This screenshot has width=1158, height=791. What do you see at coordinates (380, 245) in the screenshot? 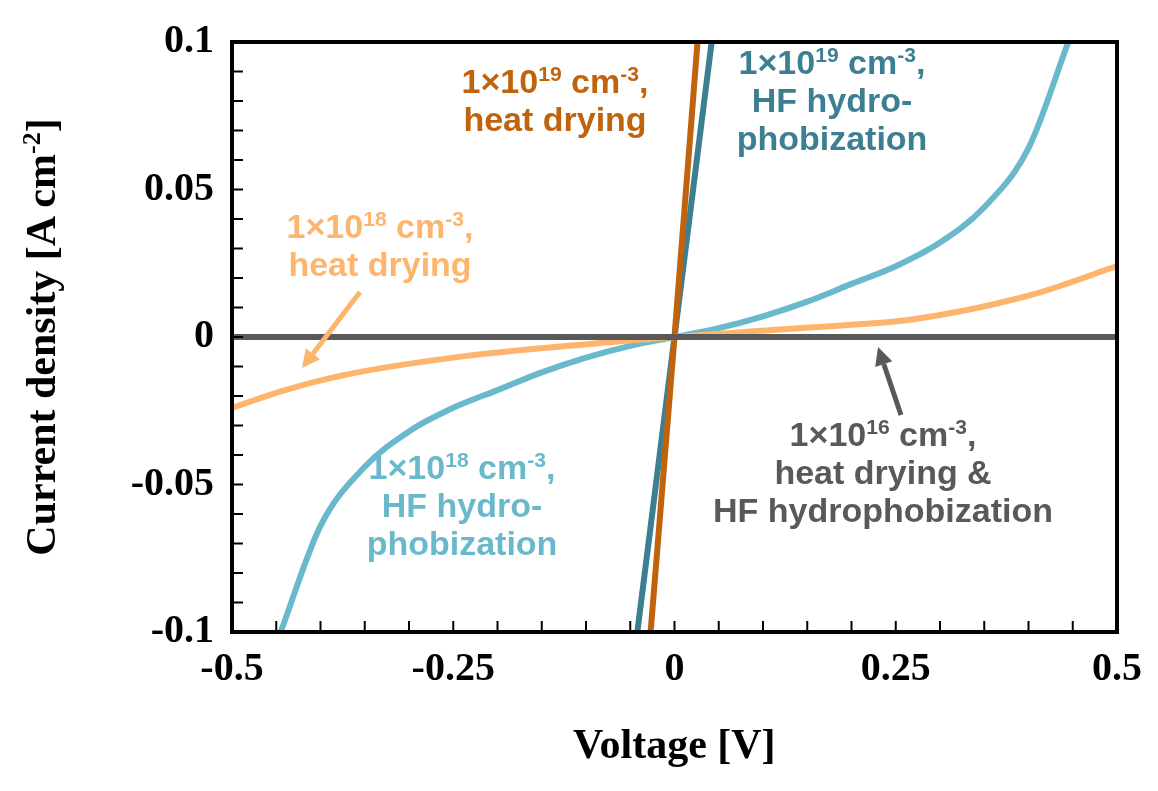
I see `text: 1×10$^{18}$ cm$^{-3}$, heat drying` at bounding box center [380, 245].